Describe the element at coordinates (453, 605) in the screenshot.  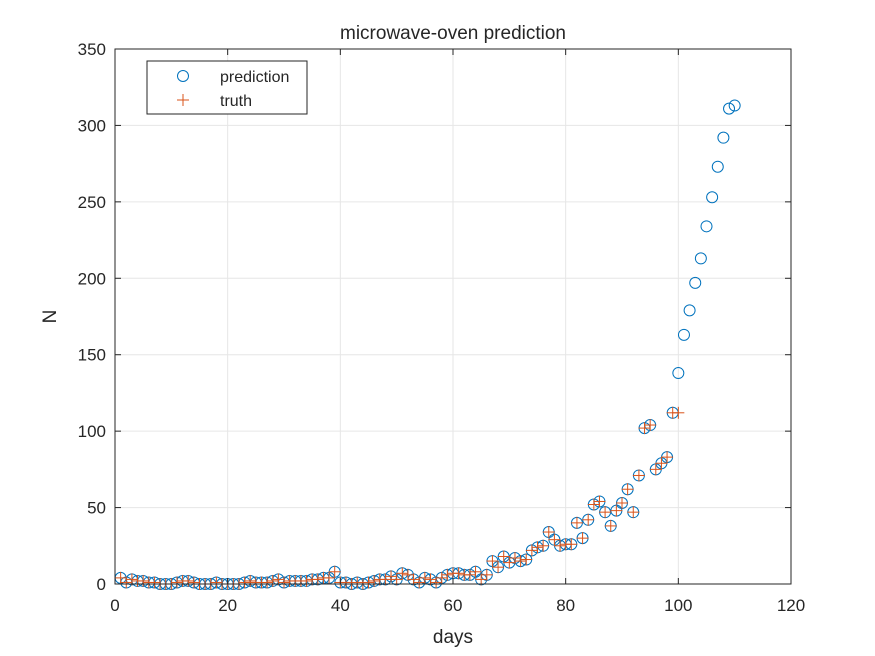
I see `x-tick-label: 60` at that location.